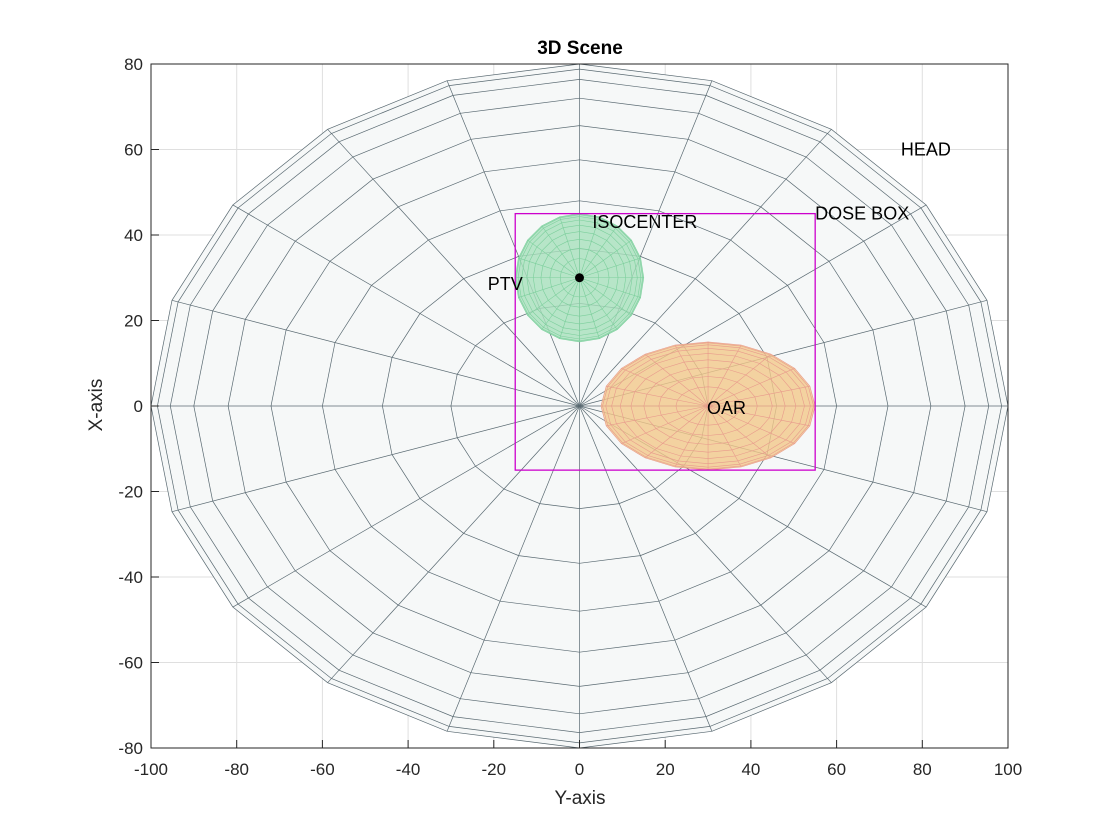 Image resolution: width=1120 pixels, height=840 pixels. What do you see at coordinates (1008, 769) in the screenshot?
I see `x-tick-label: 100` at bounding box center [1008, 769].